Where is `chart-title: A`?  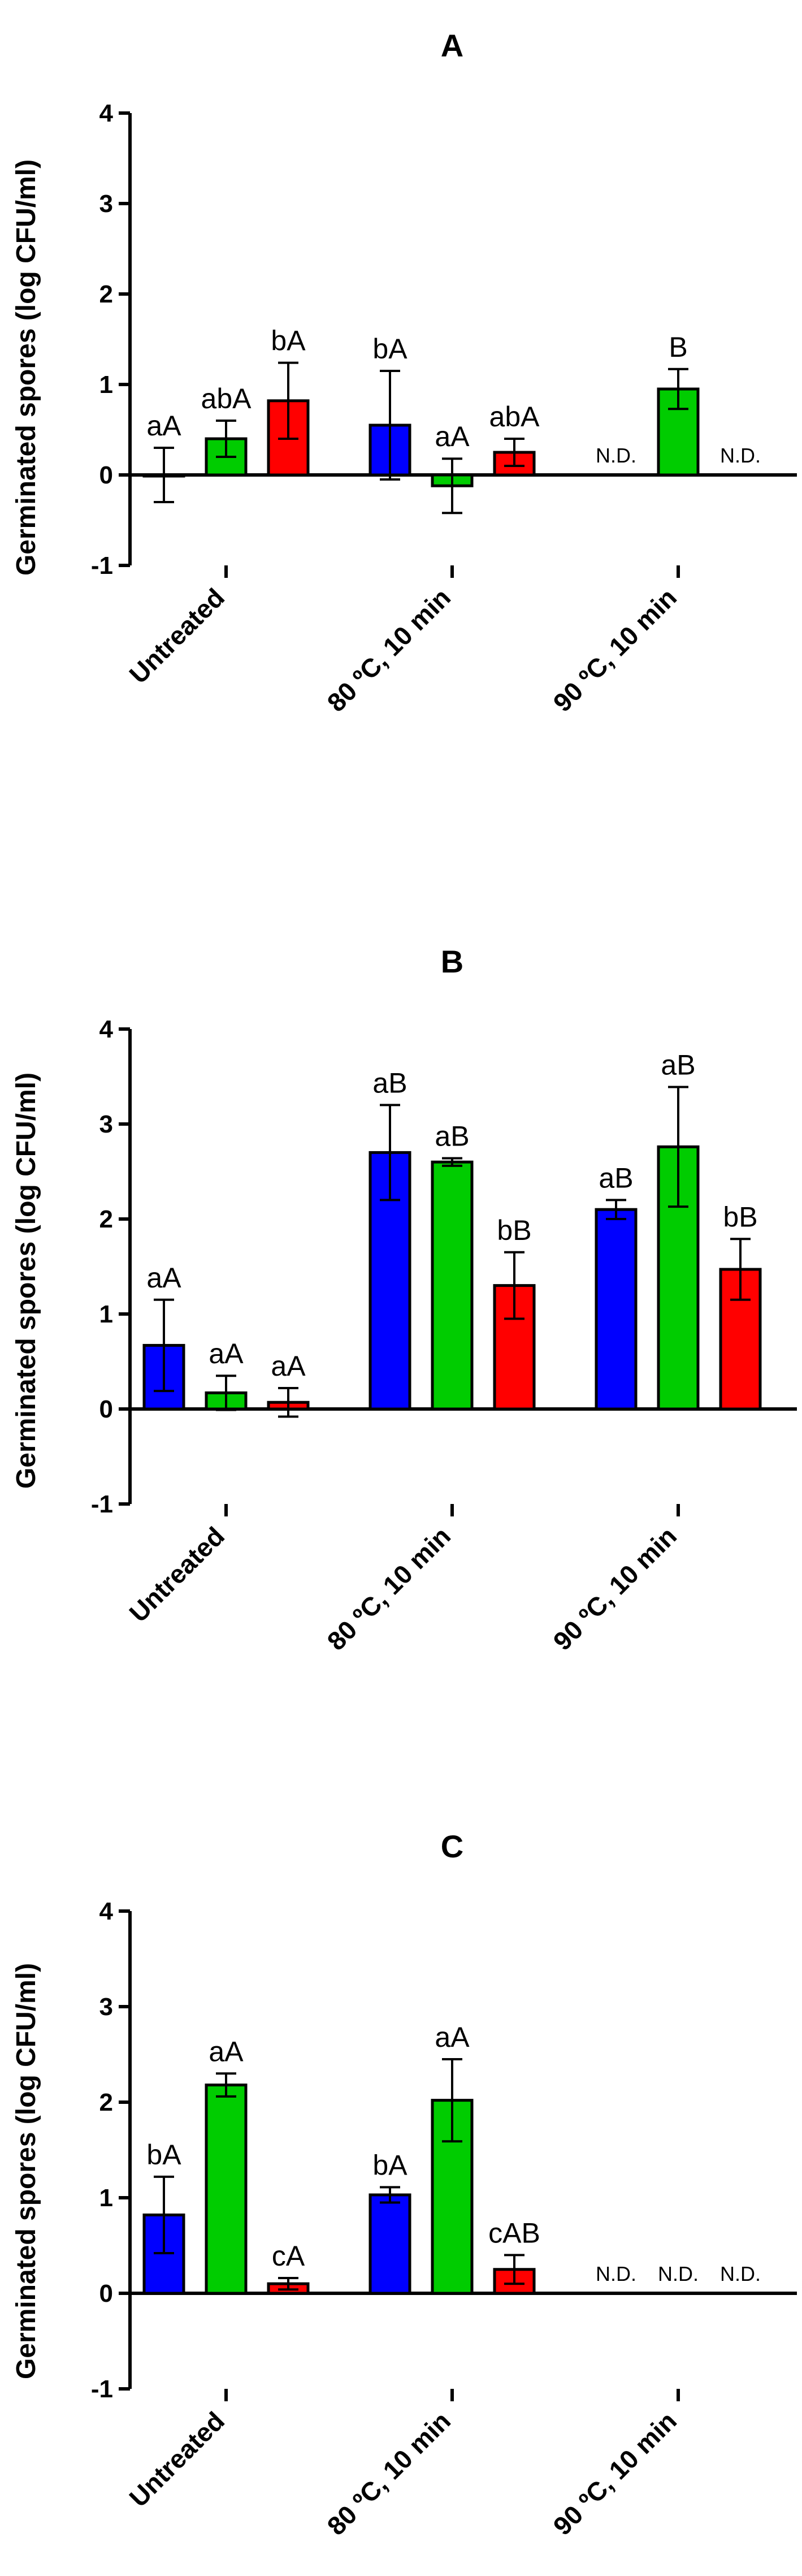
chart-title: A is located at coordinates (452, 45).